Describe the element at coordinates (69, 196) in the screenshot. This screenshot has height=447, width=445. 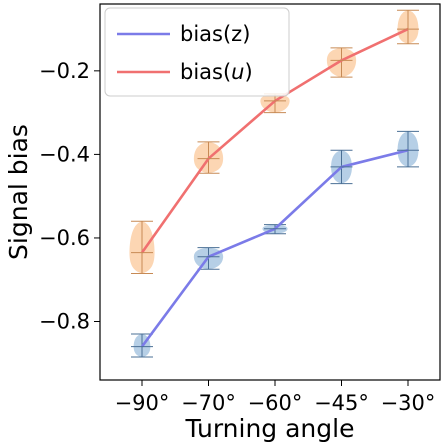
I see `y-axis: −0.8 −0.6 −0.4 −0.2` at that location.